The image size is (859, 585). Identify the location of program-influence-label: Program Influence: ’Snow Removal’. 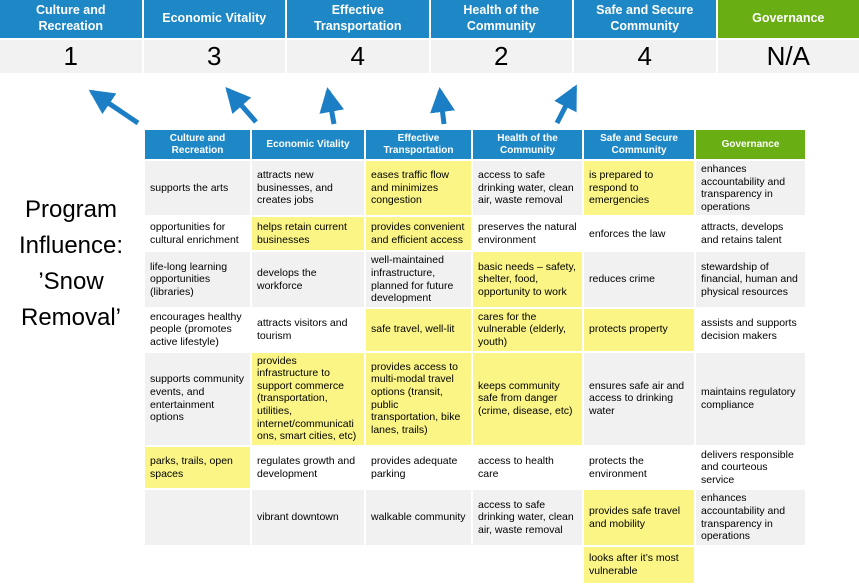
(71, 264).